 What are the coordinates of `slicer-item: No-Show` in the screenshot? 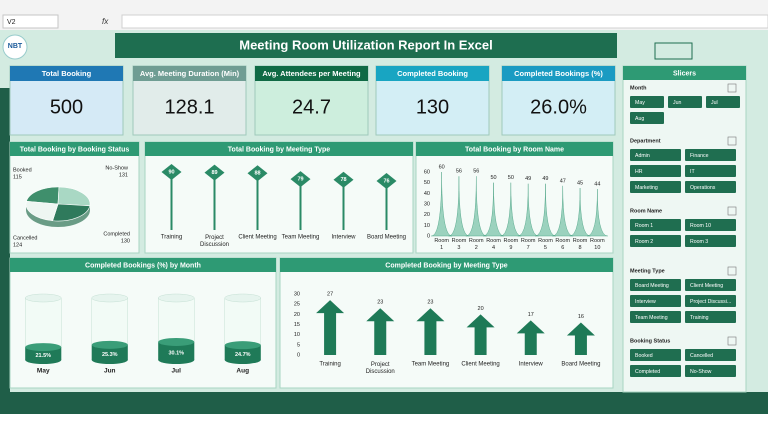 It's located at (701, 372).